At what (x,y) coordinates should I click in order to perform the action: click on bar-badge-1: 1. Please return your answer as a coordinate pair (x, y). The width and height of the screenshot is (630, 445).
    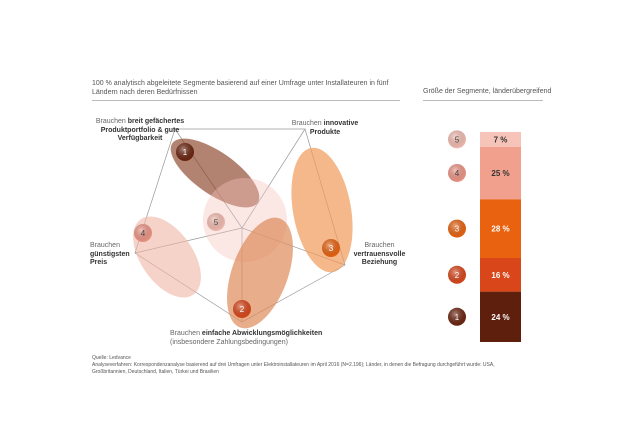
    Looking at the image, I should click on (457, 316).